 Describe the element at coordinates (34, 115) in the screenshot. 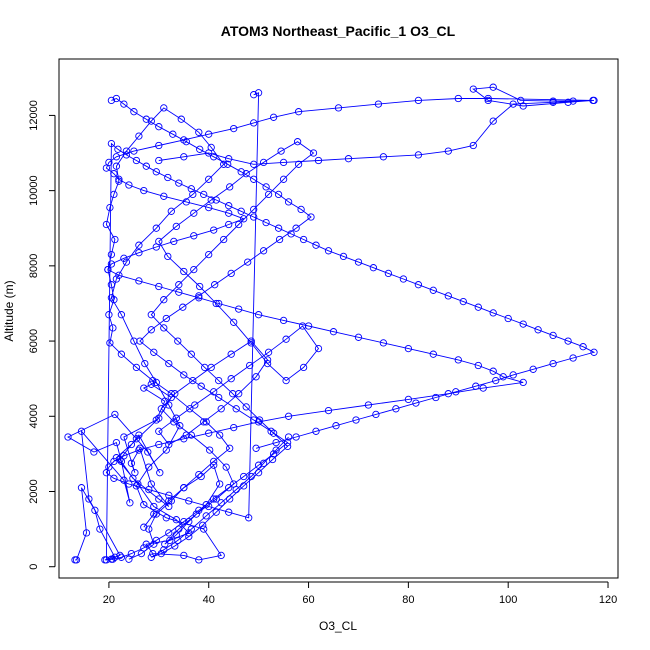

I see `y-tick-label: 12000` at that location.